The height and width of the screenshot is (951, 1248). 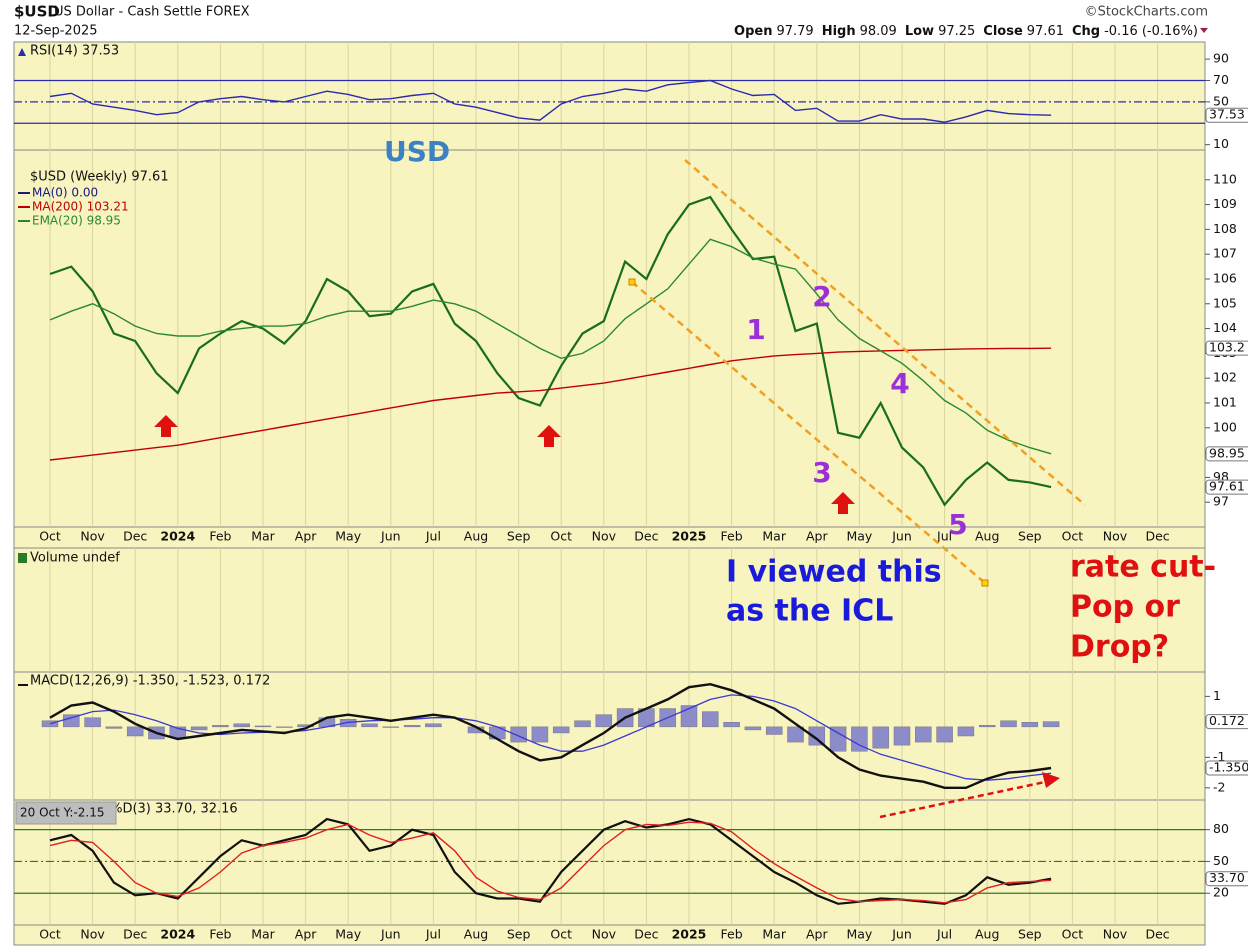 I want to click on value-box-label: 33.70, so click(x=1227, y=877).